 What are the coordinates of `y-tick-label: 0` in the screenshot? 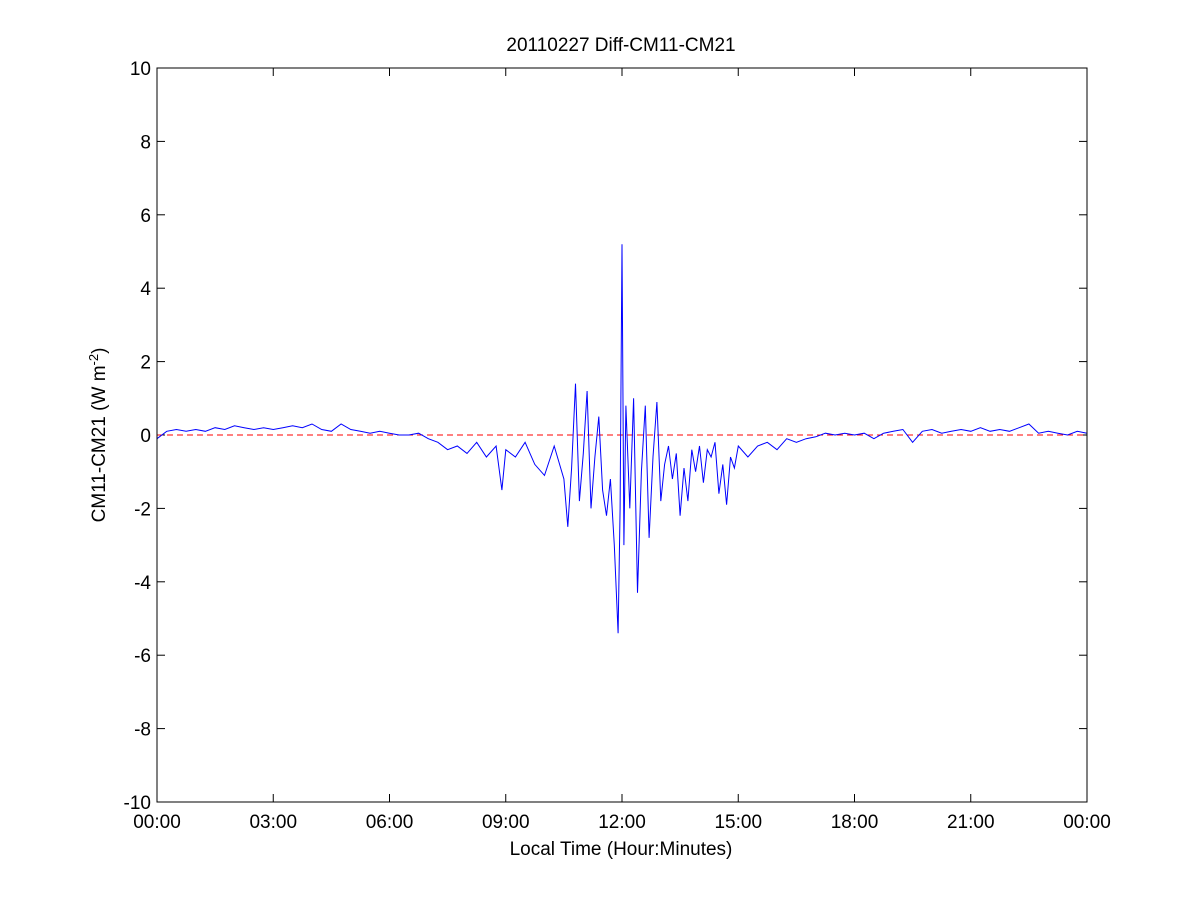 It's located at (145, 436).